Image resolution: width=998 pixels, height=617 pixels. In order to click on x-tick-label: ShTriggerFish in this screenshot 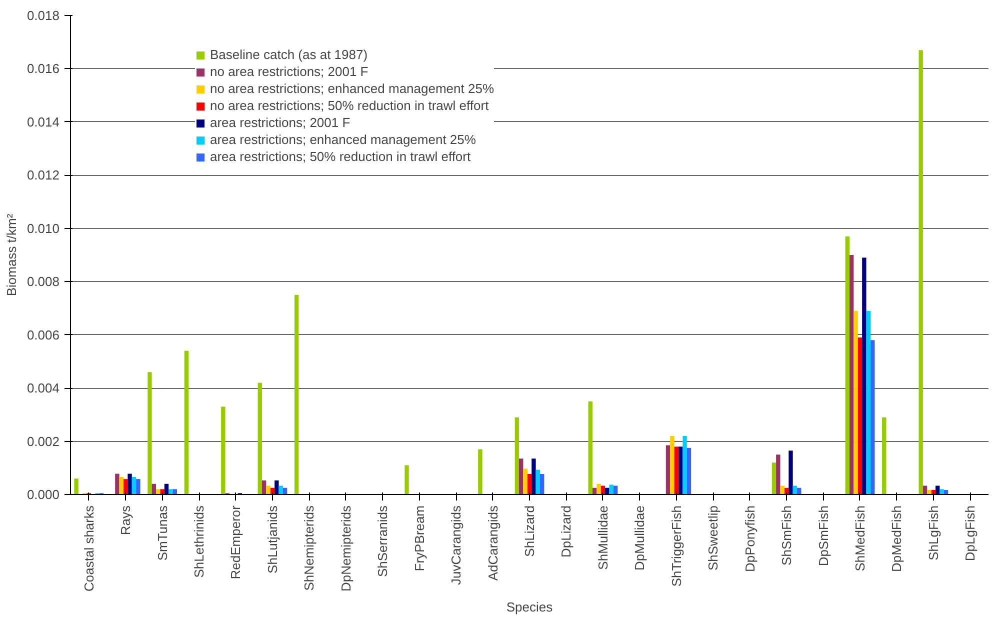, I will do `click(676, 546)`.